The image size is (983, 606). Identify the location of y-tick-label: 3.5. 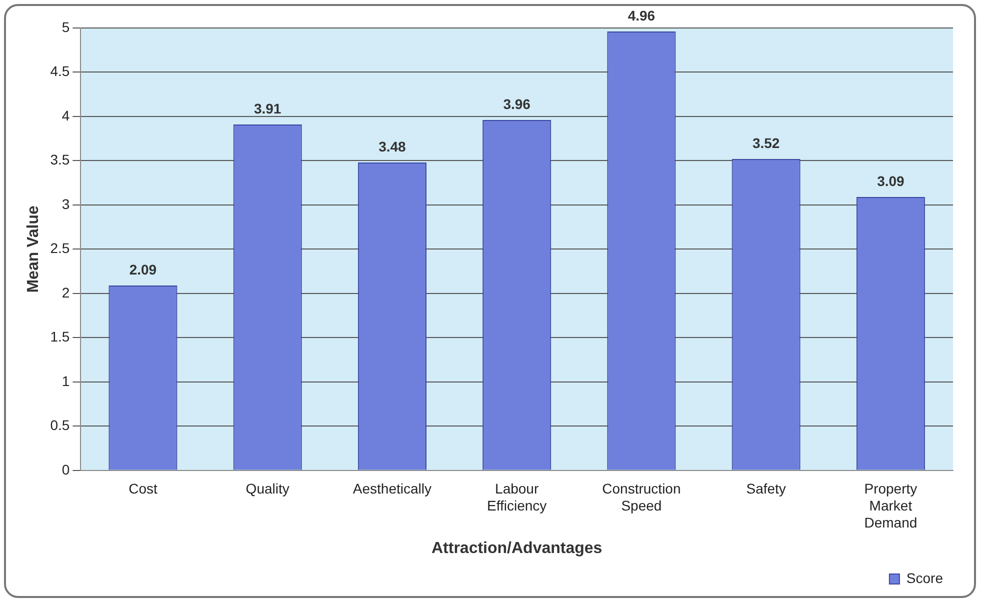
(60, 160).